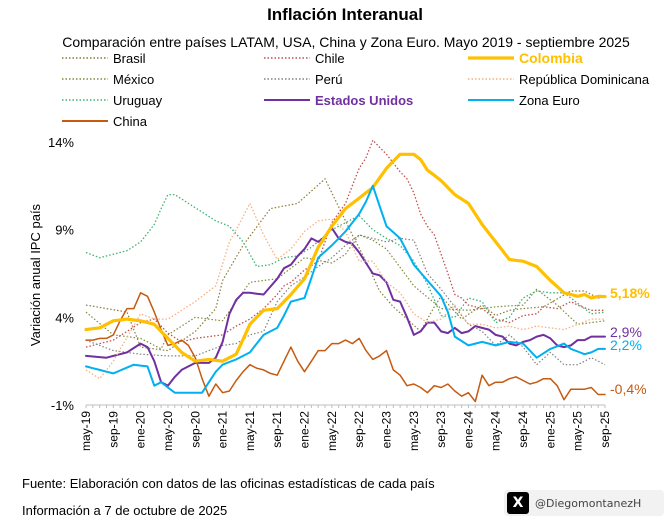  What do you see at coordinates (588, 503) in the screenshot?
I see `author-handle: @DiegomontanezH` at bounding box center [588, 503].